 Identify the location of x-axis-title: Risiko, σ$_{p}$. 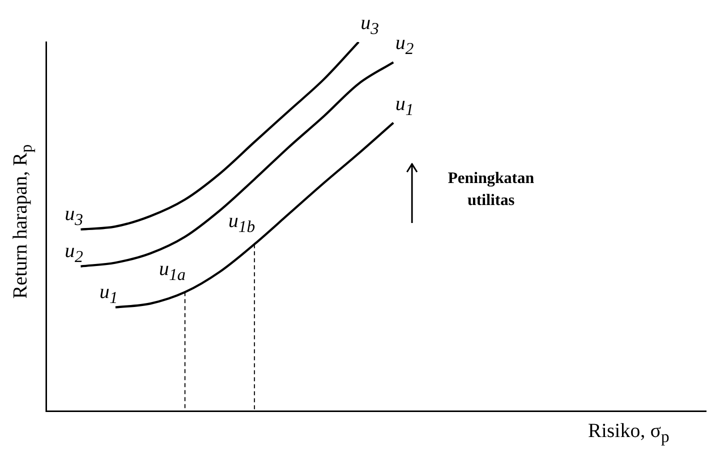
(629, 433).